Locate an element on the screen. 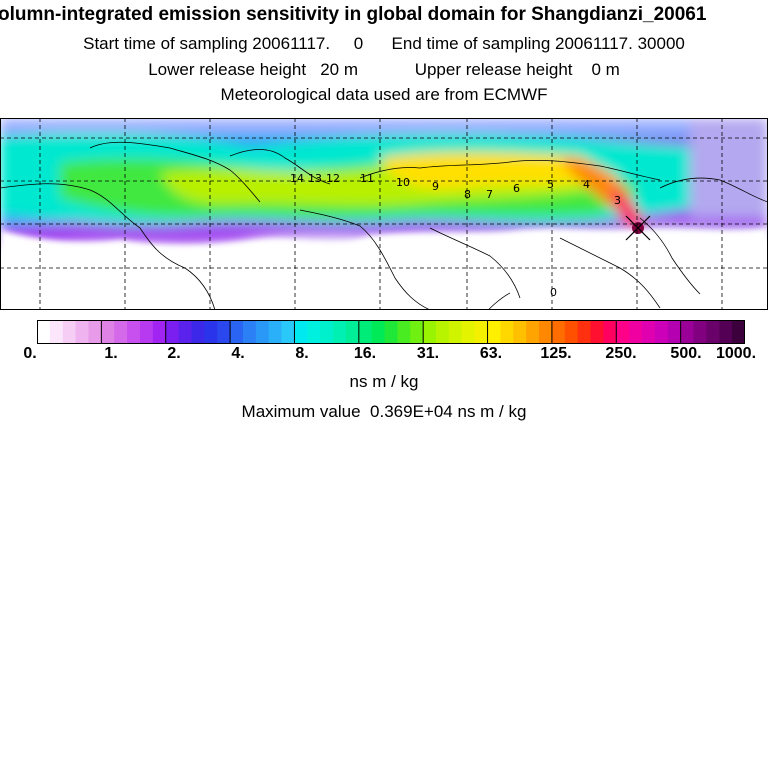 This screenshot has width=768, height=768. receptor-x-marker is located at coordinates (638, 228).